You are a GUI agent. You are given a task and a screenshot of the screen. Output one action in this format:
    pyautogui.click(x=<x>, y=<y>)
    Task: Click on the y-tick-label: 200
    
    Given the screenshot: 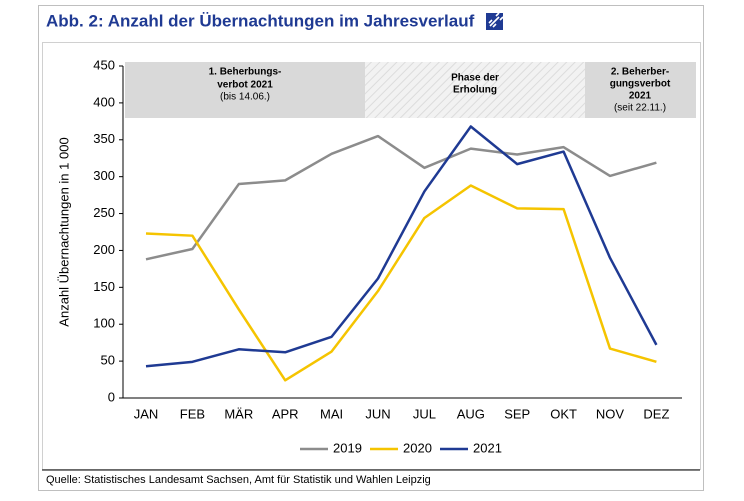 What is the action you would take?
    pyautogui.click(x=104, y=249)
    